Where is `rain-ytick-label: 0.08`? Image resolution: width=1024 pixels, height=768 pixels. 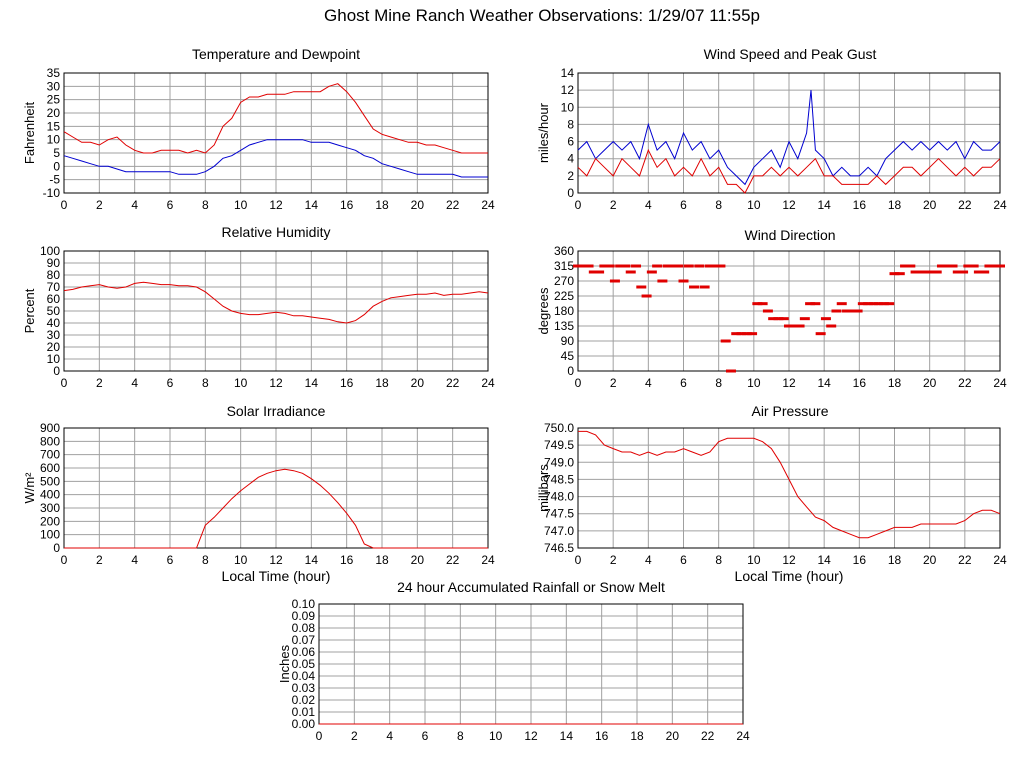
rain-ytick-label: 0.08 is located at coordinates (304, 628).